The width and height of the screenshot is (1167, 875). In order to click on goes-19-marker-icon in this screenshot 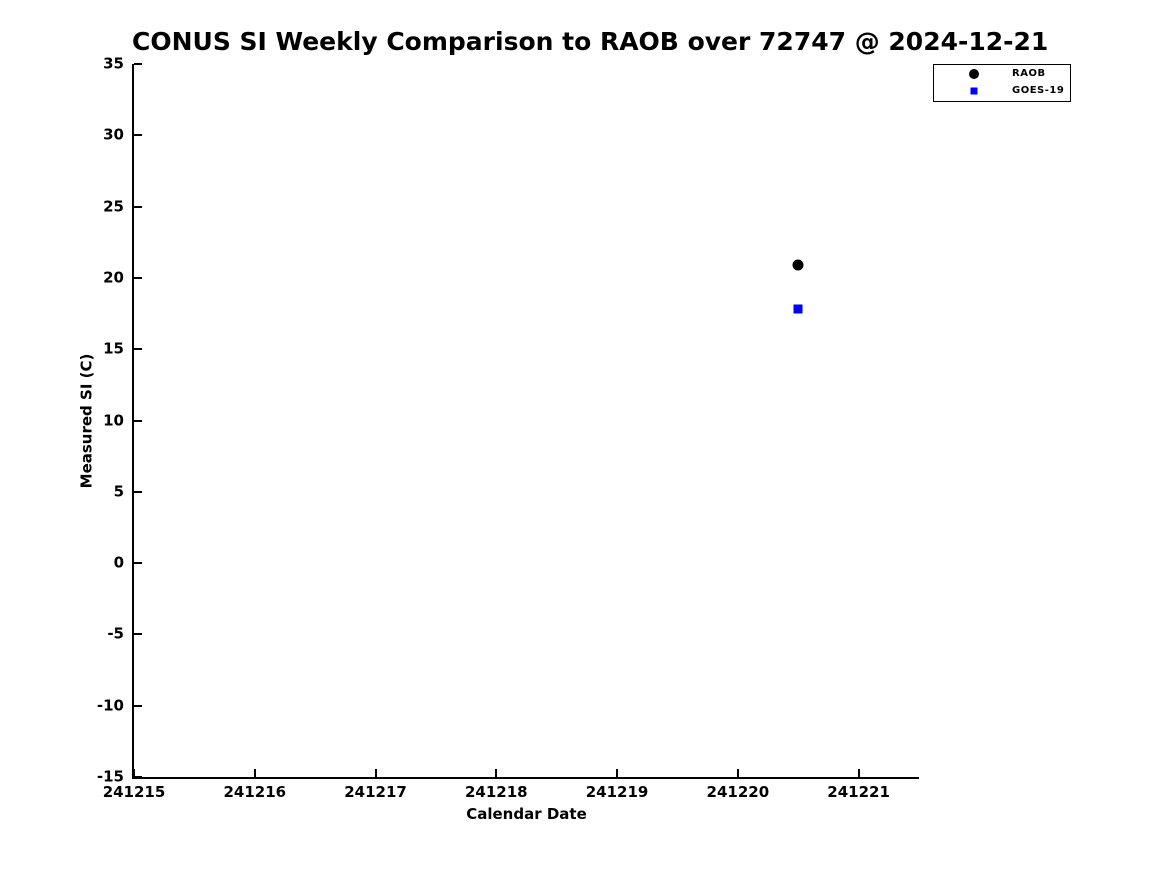, I will do `click(974, 91)`.